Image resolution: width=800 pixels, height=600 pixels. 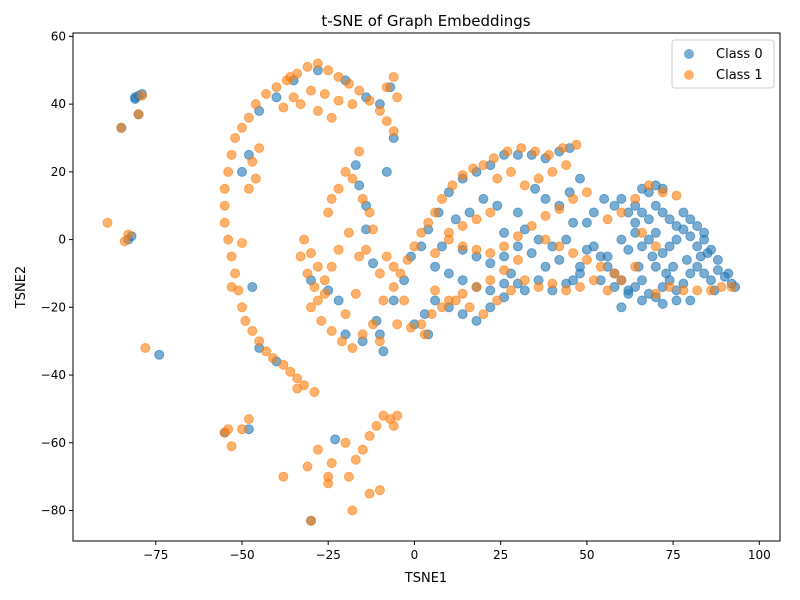 I want to click on chart-title: t-SNE of Graph Embeddings, so click(x=425, y=21).